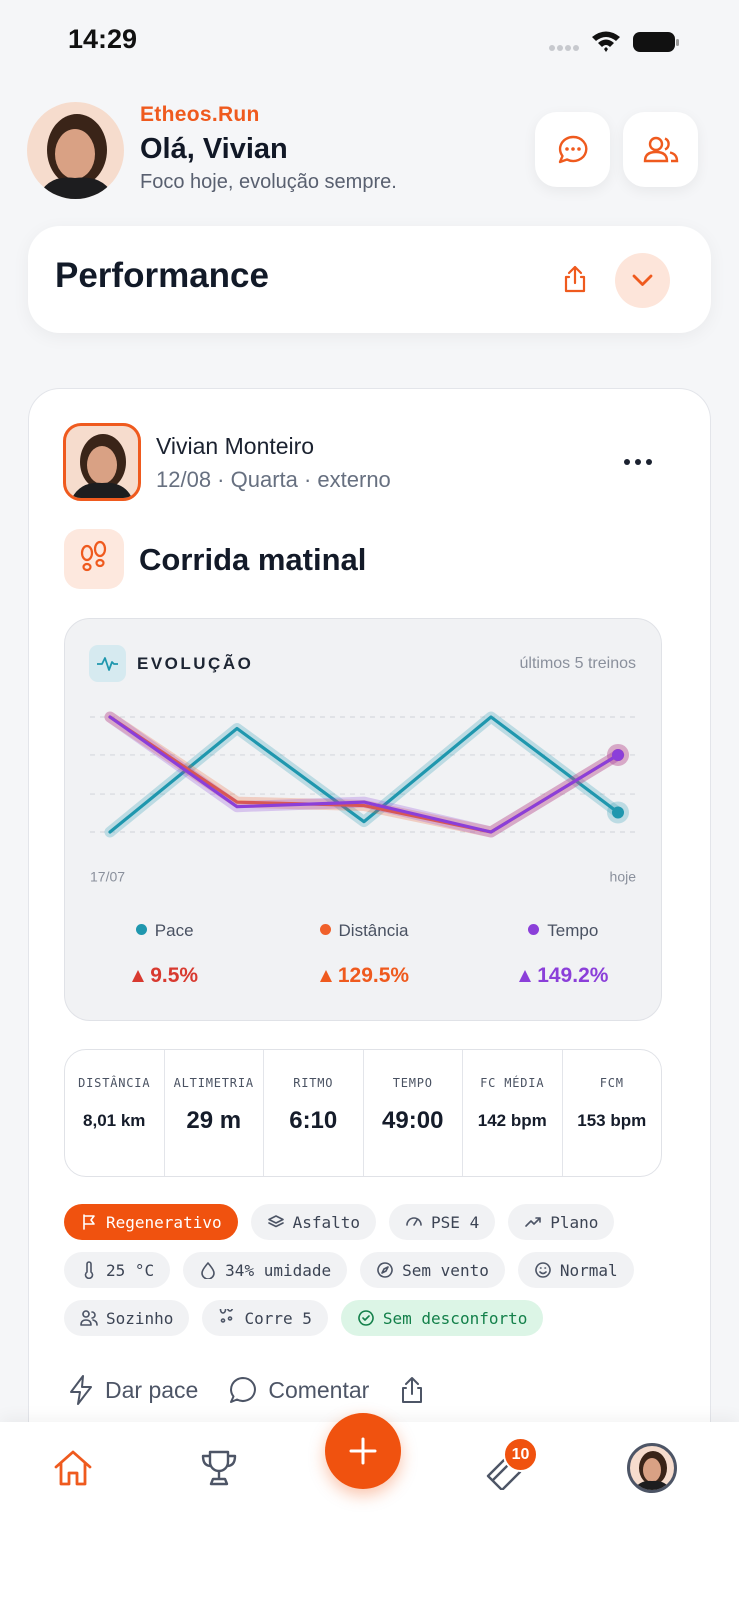  I want to click on legend-item: Pace, so click(164, 931).